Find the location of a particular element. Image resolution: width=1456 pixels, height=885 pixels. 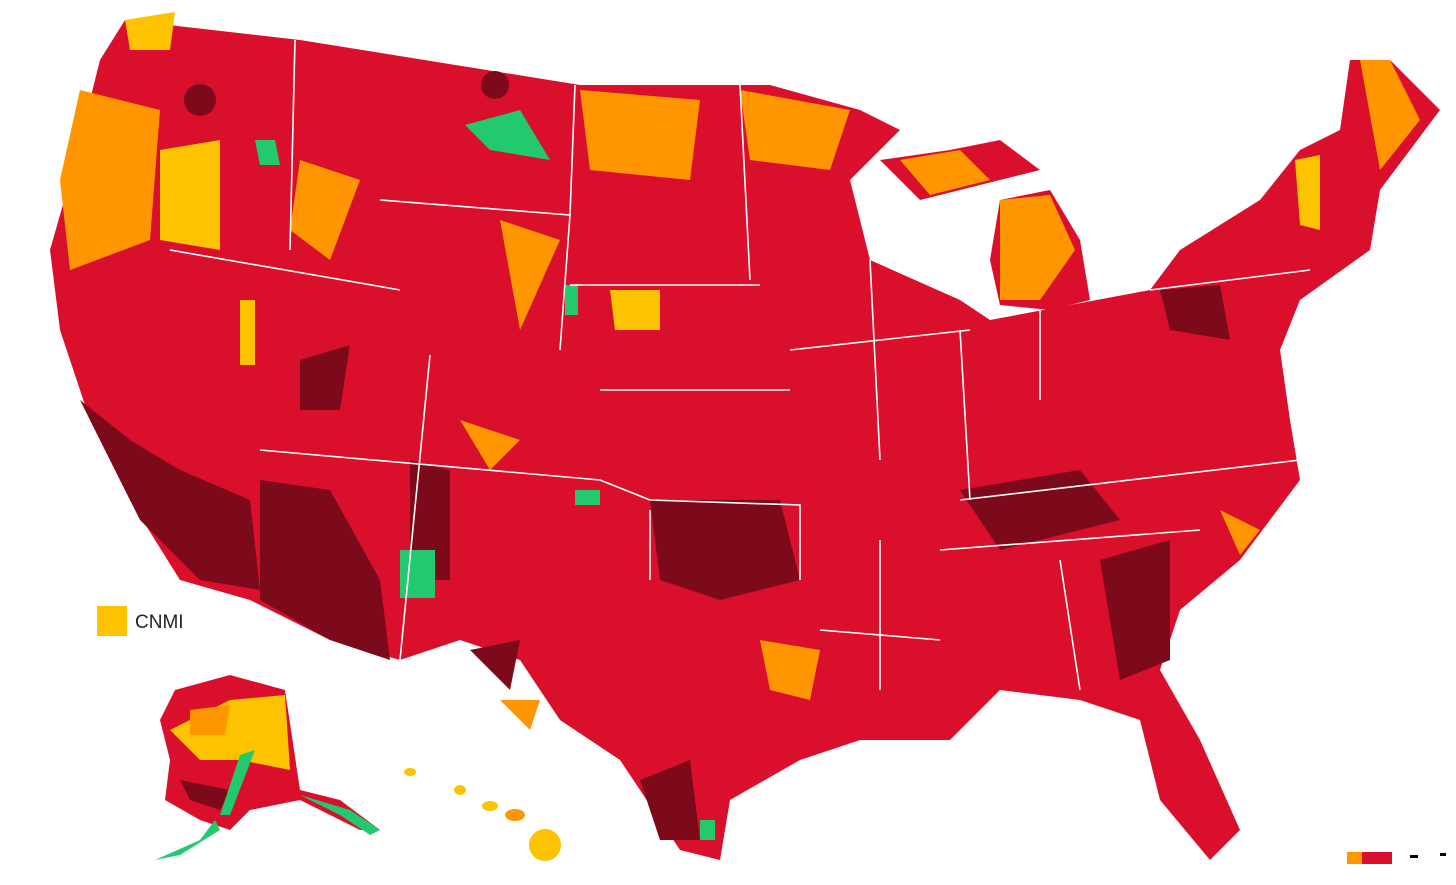

alaska is located at coordinates (267, 767).